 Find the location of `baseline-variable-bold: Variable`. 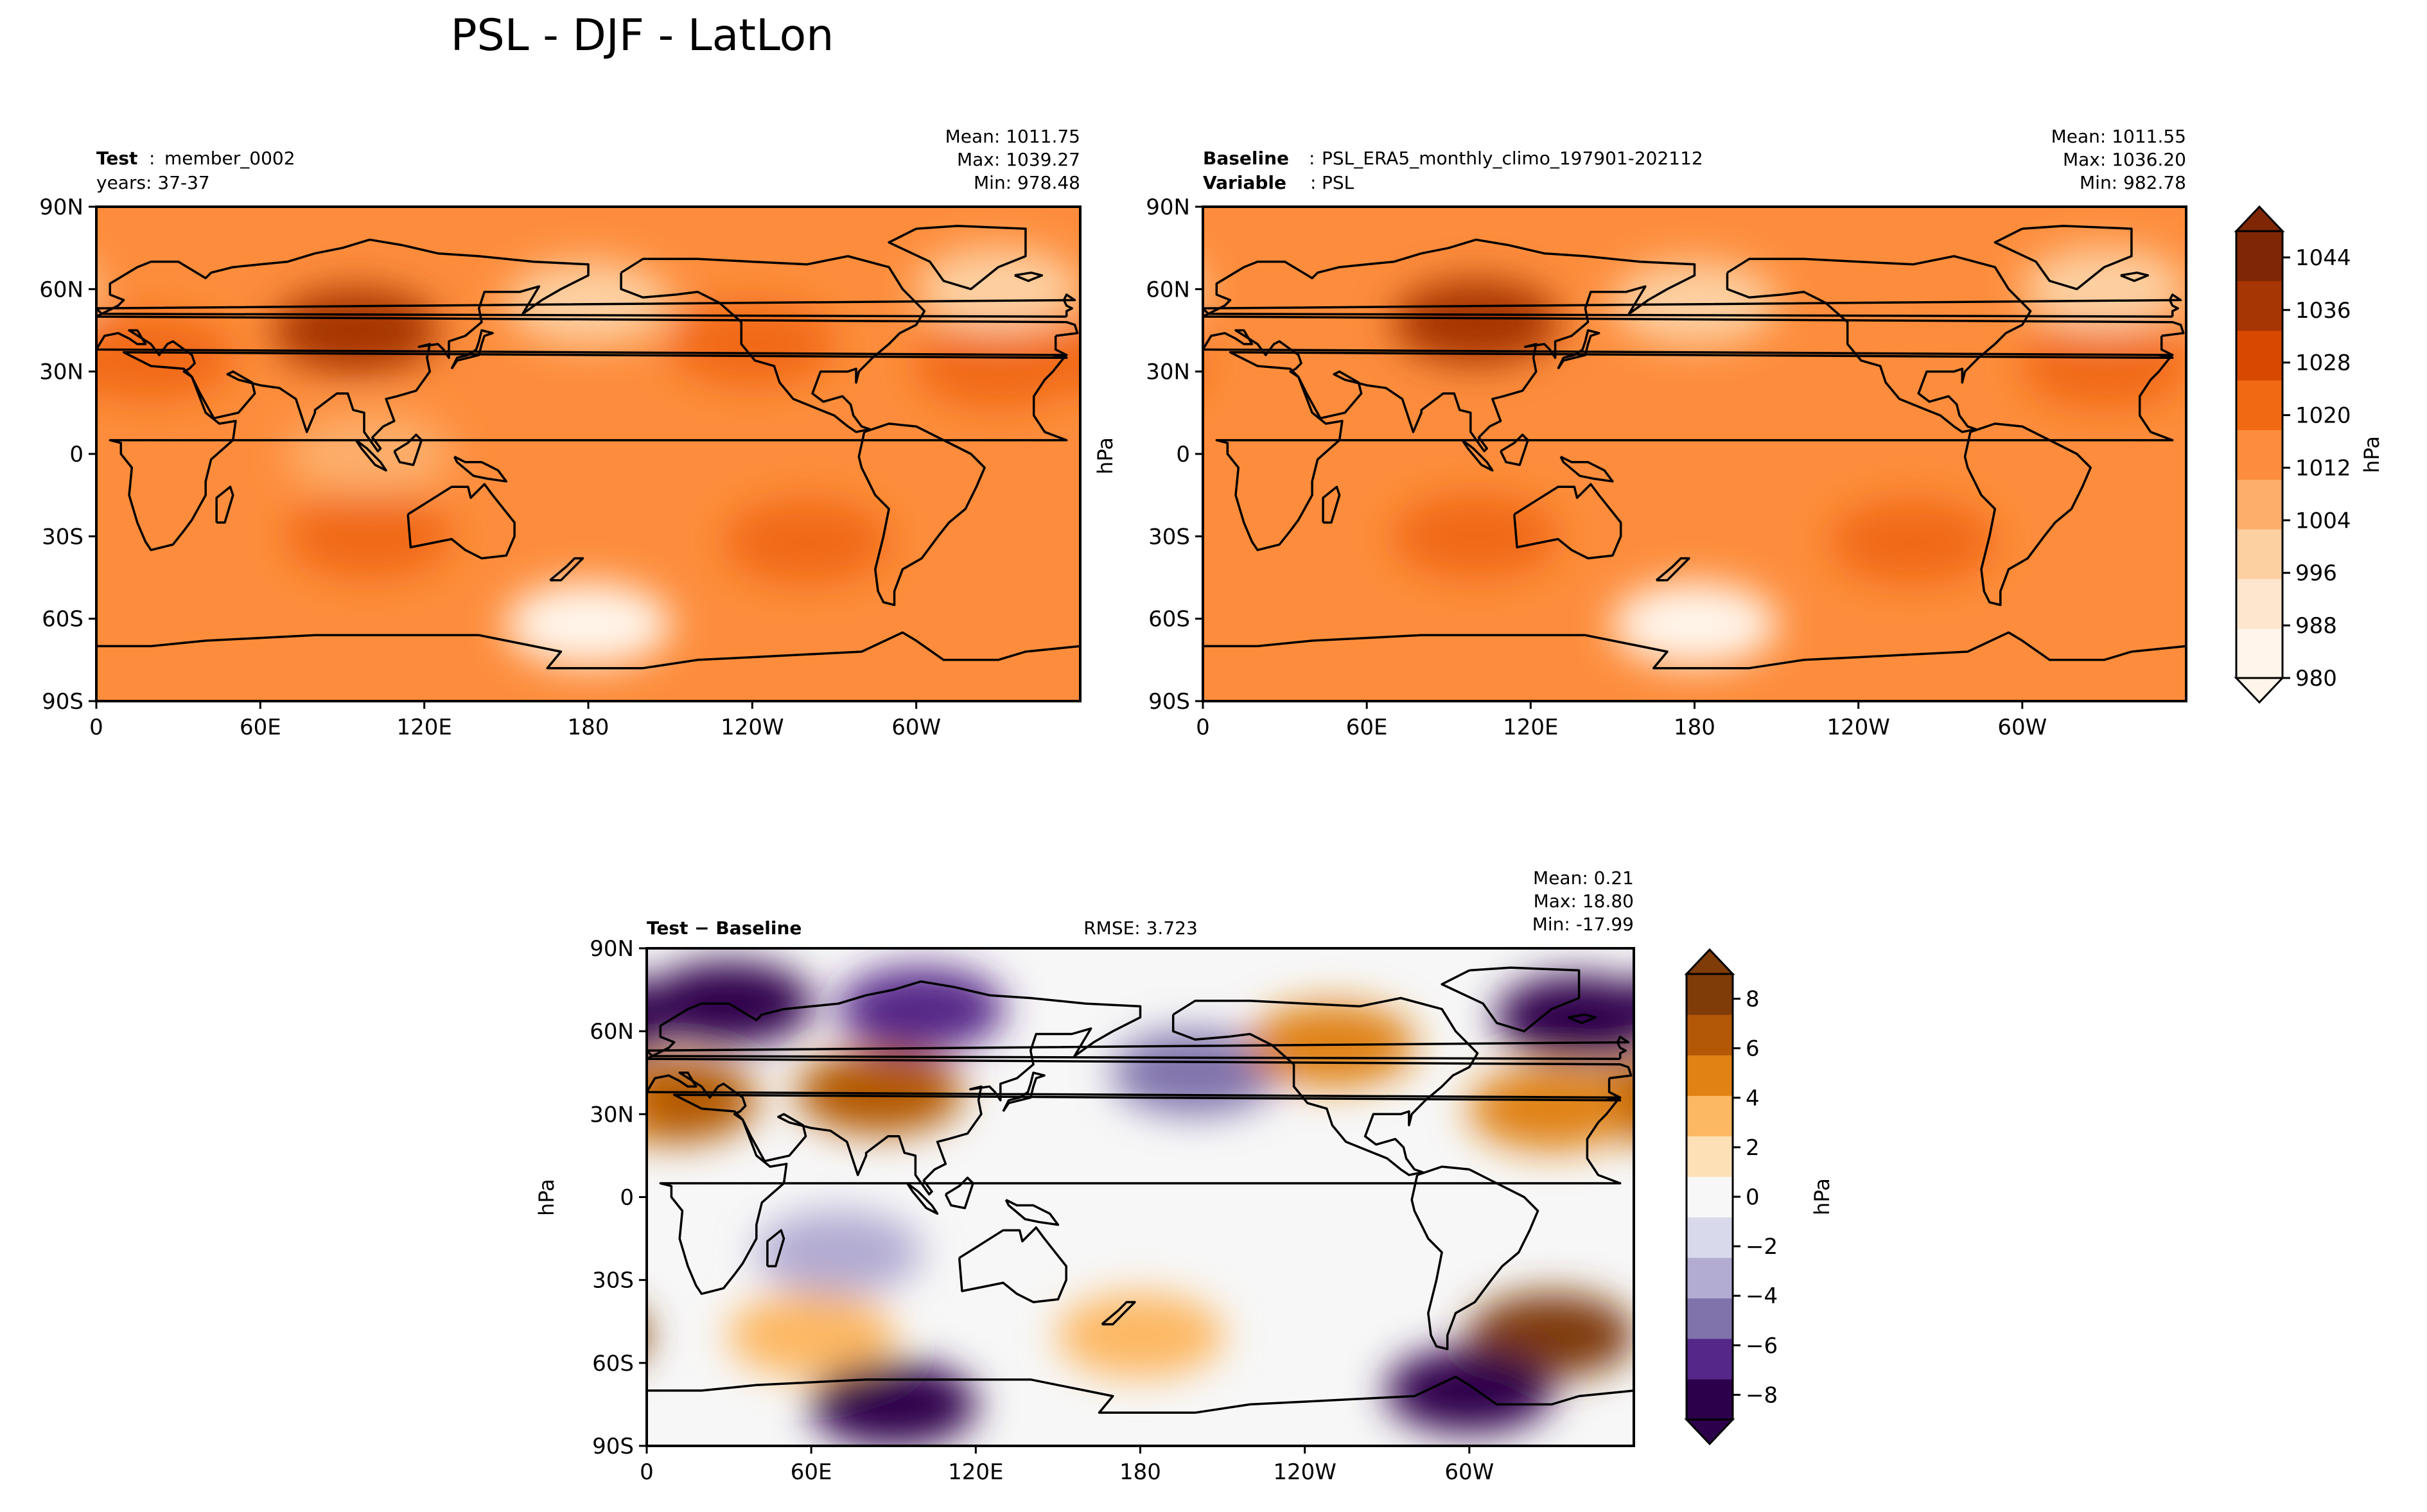

baseline-variable-bold: Variable is located at coordinates (1244, 182).